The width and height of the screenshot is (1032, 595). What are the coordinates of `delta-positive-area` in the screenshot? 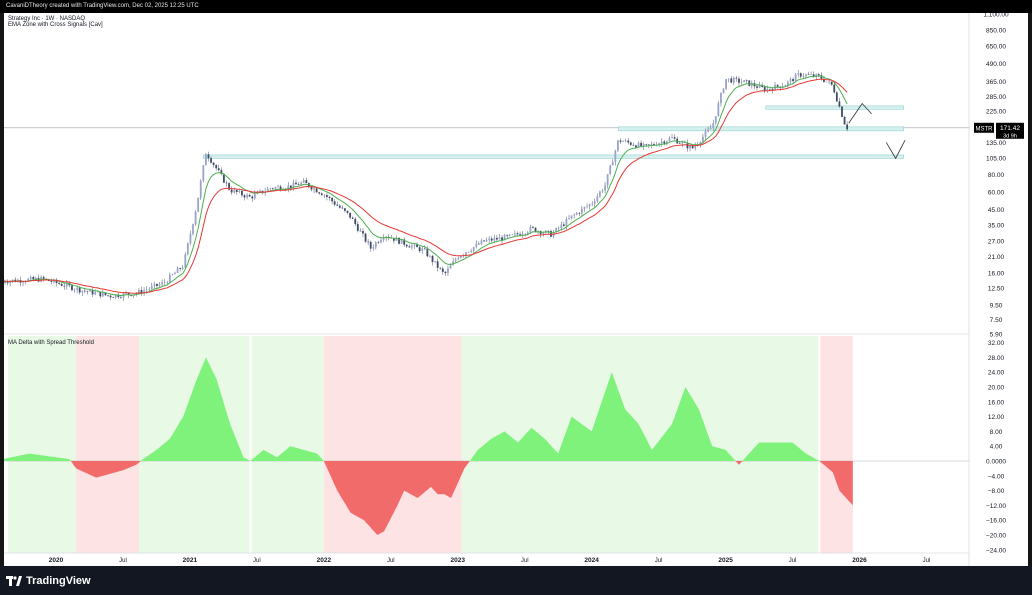 It's located at (427, 409).